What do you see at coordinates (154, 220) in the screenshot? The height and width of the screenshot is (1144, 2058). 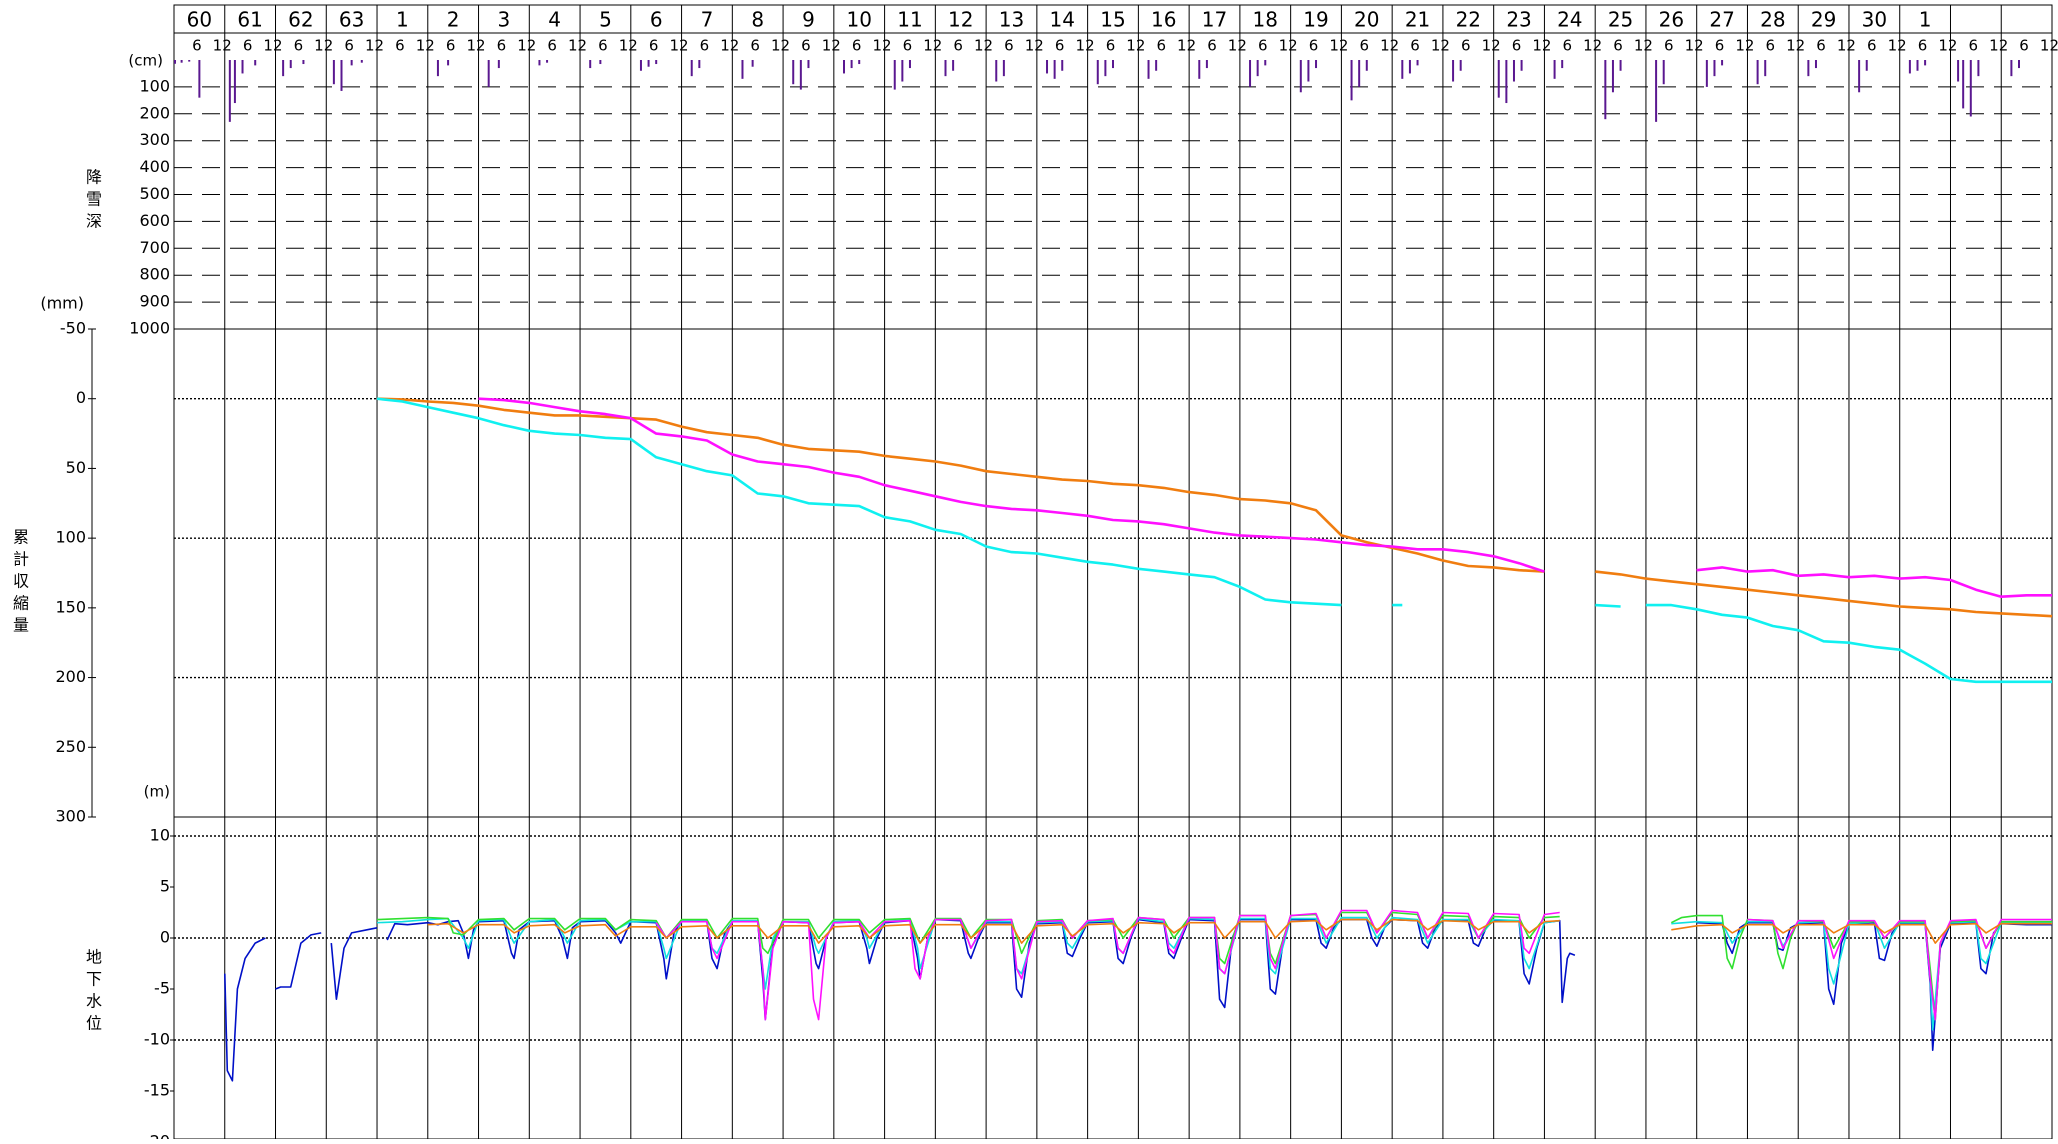 I see `snow-tick-label: 600` at bounding box center [154, 220].